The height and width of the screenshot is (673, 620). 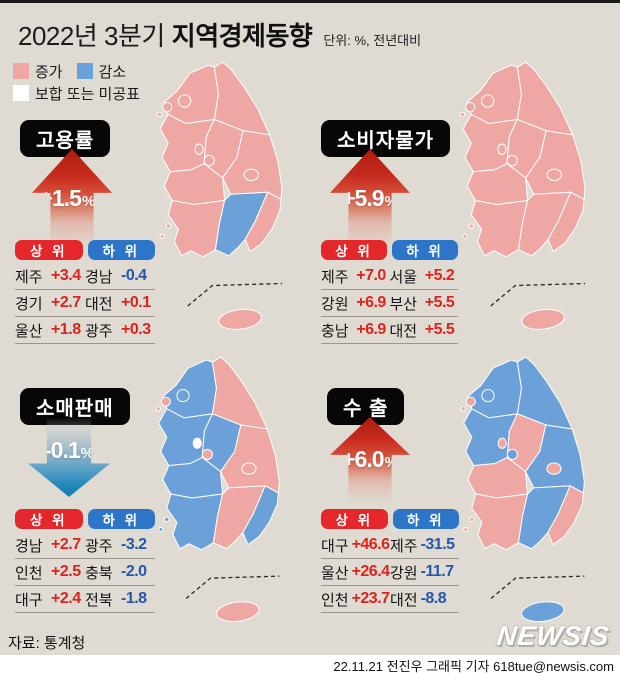 What do you see at coordinates (134, 598) in the screenshot?
I see `region-value: -1.8` at bounding box center [134, 598].